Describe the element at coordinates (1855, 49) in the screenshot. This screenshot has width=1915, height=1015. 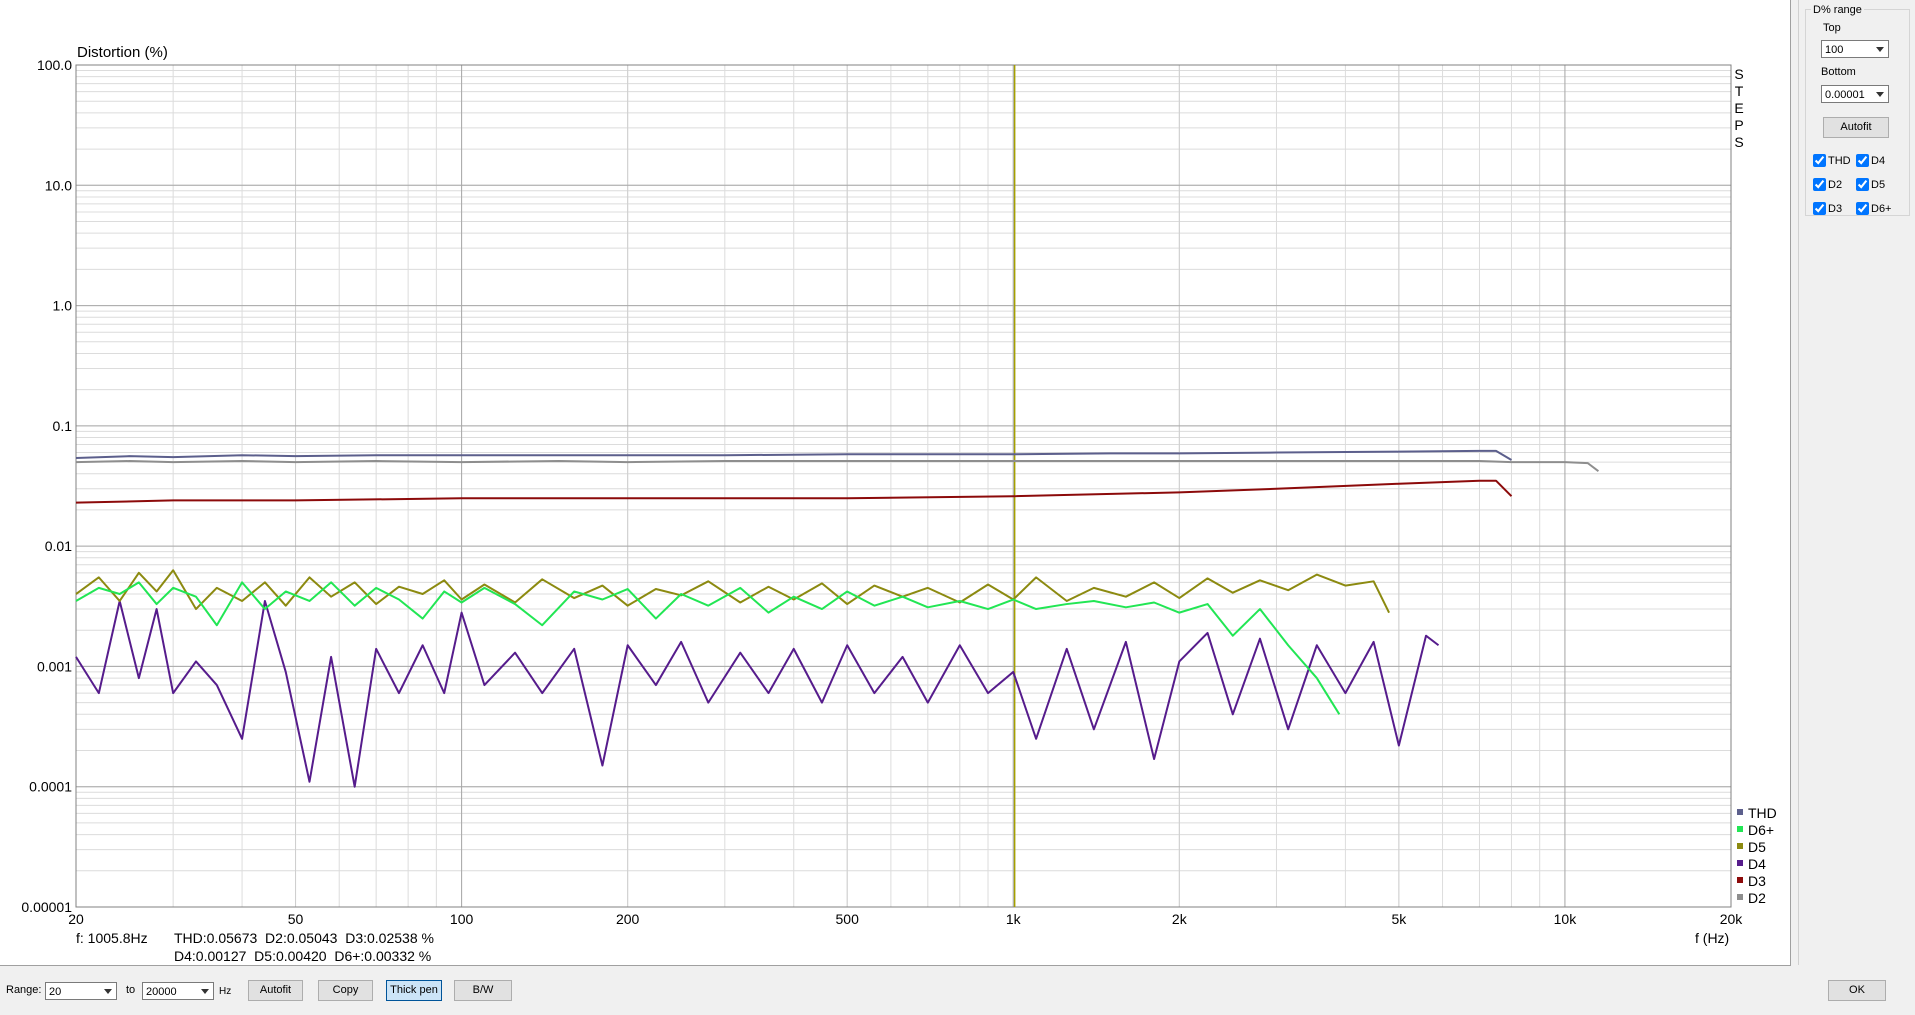
I see `top-select: 100` at that location.